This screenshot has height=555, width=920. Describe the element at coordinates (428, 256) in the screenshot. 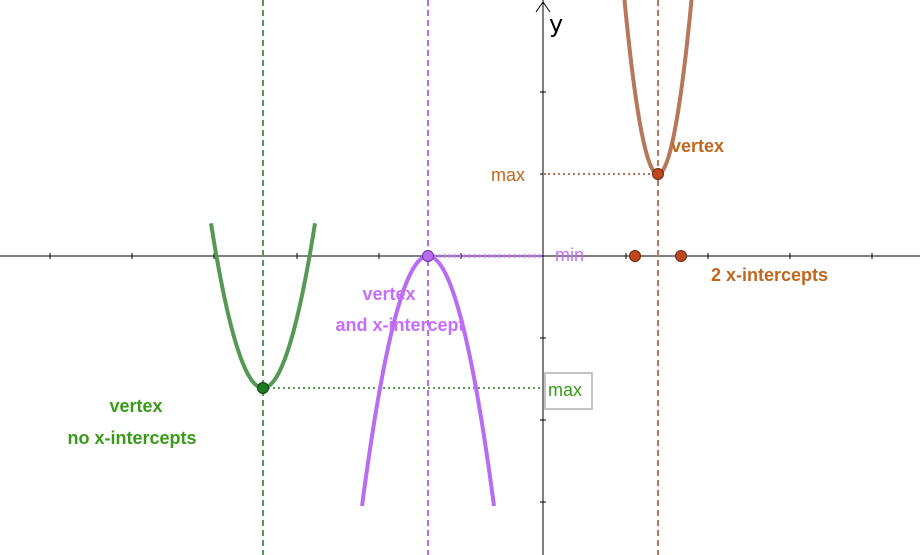

I see `purple-vertex-point` at that location.